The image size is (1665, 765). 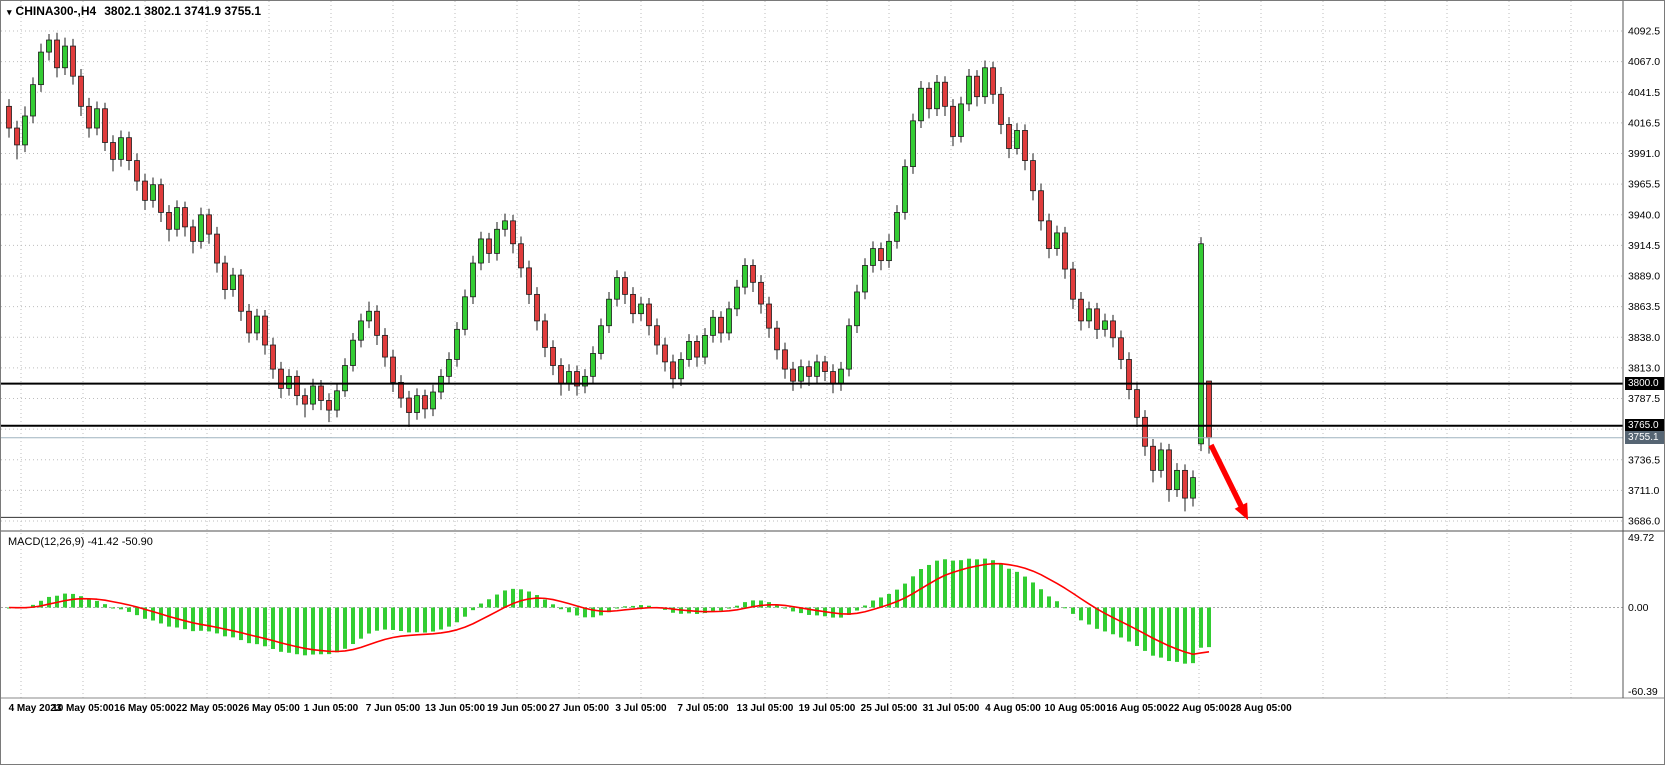 I want to click on price-axis-label: 3787.5, so click(x=1644, y=399).